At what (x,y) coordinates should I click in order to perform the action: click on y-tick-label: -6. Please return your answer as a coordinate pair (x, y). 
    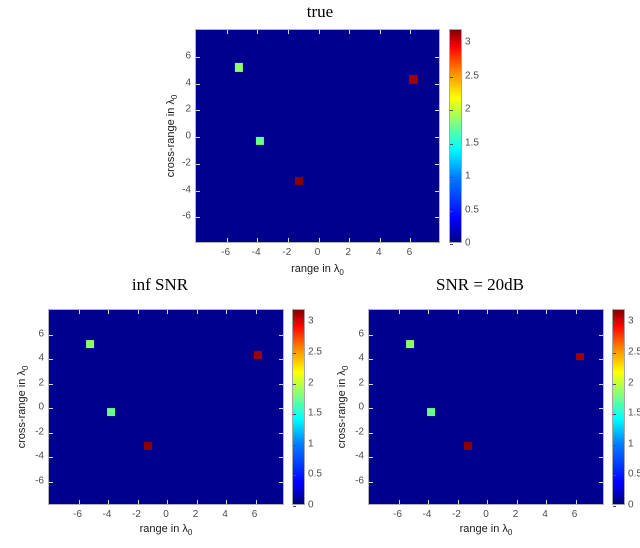
    Looking at the image, I should click on (39, 480).